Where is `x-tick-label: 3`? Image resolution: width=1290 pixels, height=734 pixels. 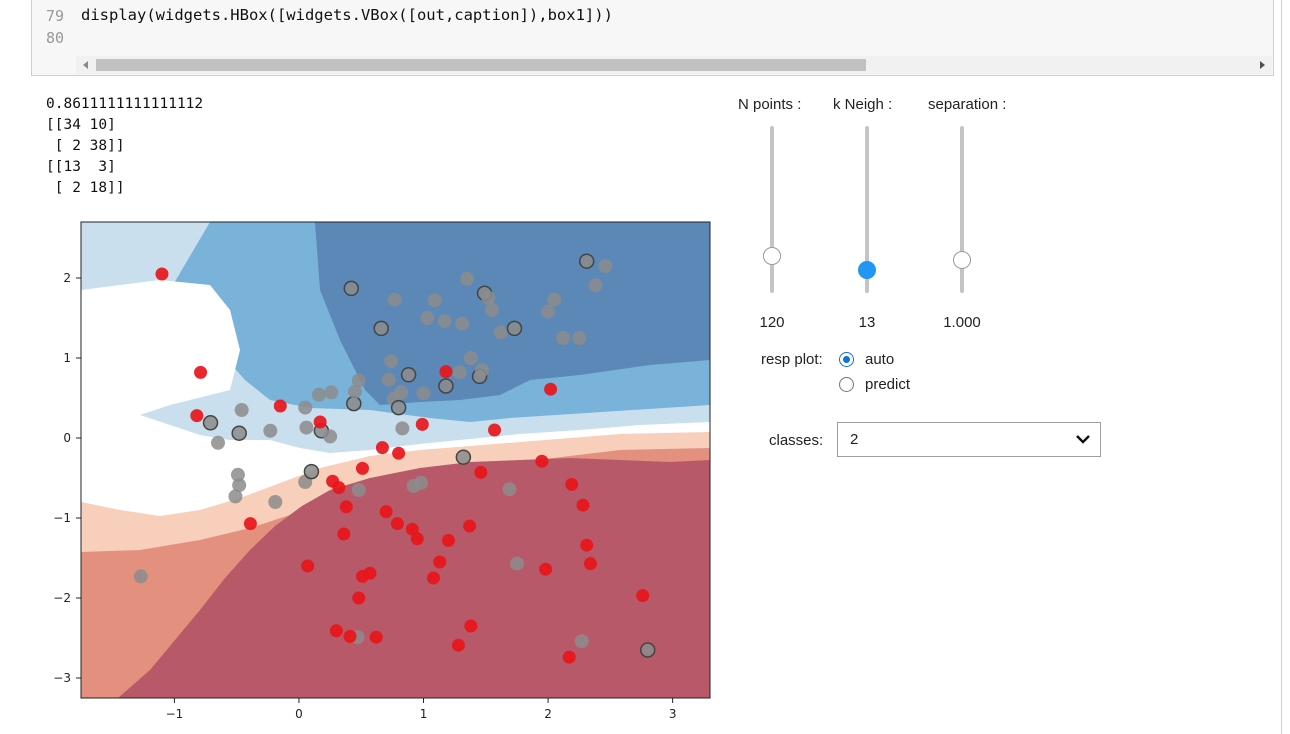
x-tick-label: 3 is located at coordinates (673, 714).